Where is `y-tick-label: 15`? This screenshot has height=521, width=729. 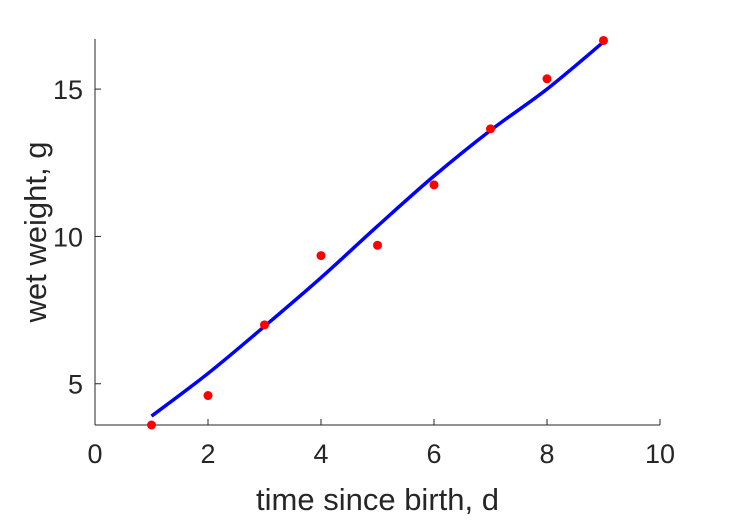
y-tick-label: 15 is located at coordinates (68, 90).